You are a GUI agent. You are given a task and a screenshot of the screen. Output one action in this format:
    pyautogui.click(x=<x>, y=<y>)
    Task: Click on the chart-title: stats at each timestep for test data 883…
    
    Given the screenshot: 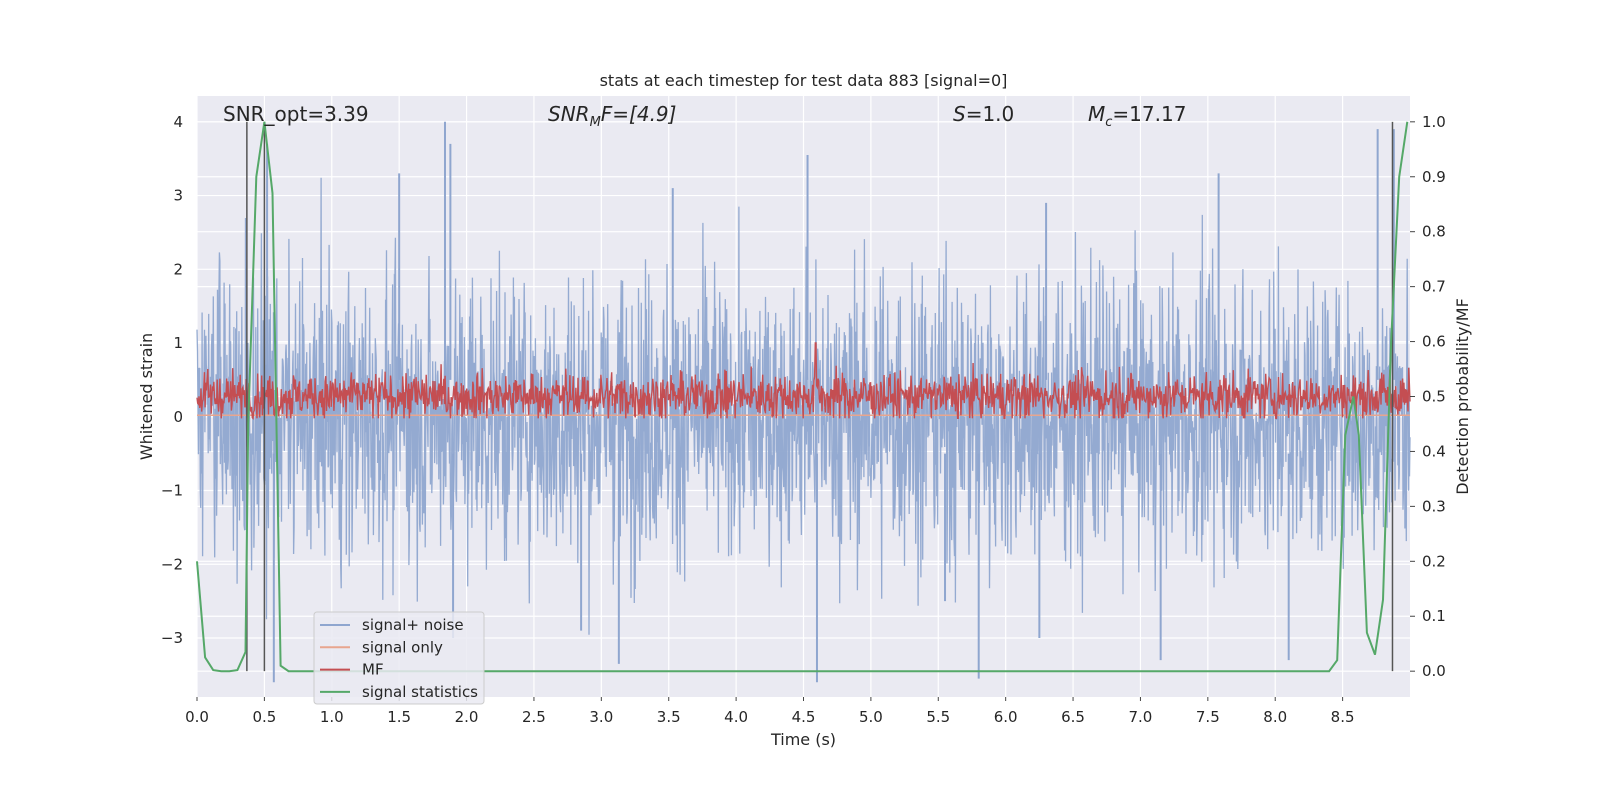 What is the action you would take?
    pyautogui.click(x=804, y=80)
    